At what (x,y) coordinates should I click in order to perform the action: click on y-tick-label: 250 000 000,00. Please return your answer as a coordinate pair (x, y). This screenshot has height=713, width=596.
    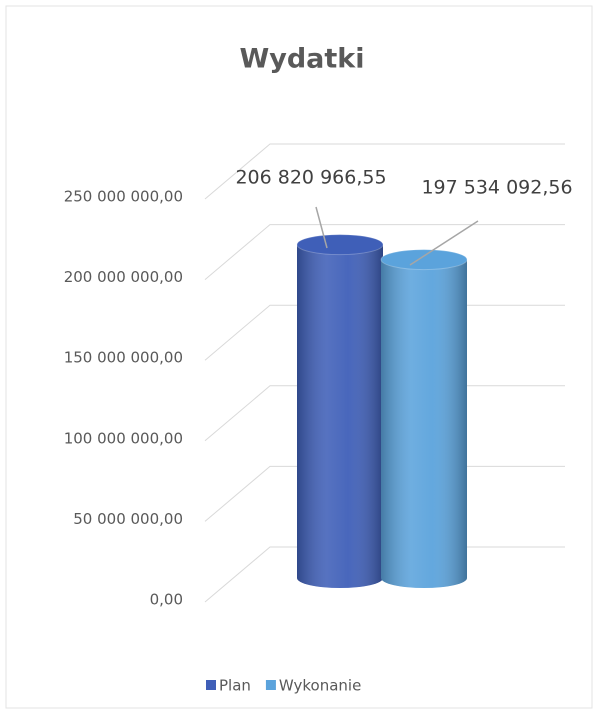
    Looking at the image, I should click on (123, 197).